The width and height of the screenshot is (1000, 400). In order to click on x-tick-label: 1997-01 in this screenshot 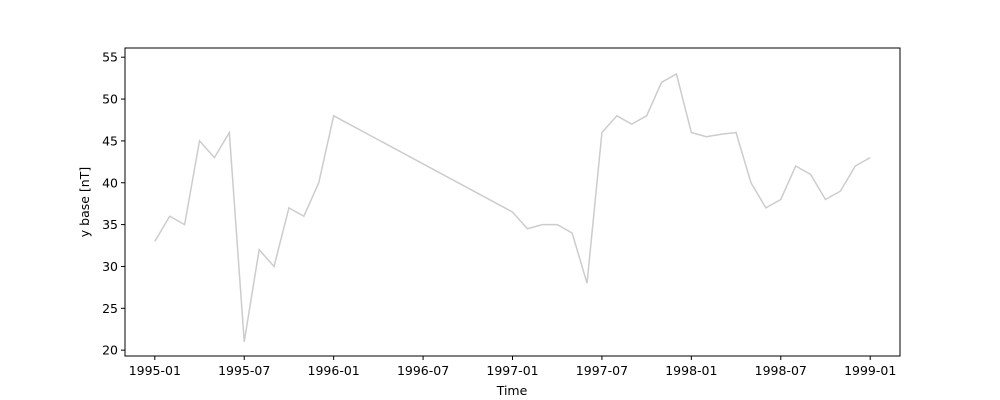, I will do `click(512, 370)`.